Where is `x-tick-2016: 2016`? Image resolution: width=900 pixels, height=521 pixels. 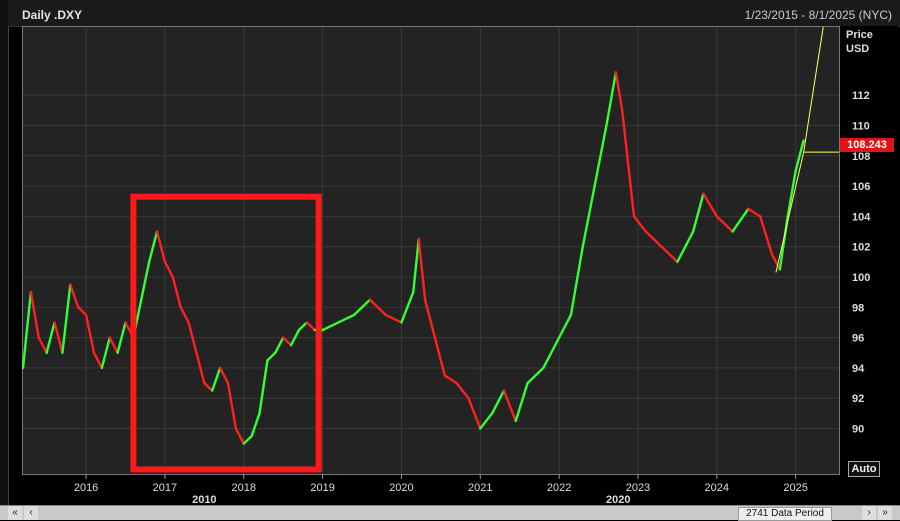 x-tick-2016: 2016 is located at coordinates (86, 488).